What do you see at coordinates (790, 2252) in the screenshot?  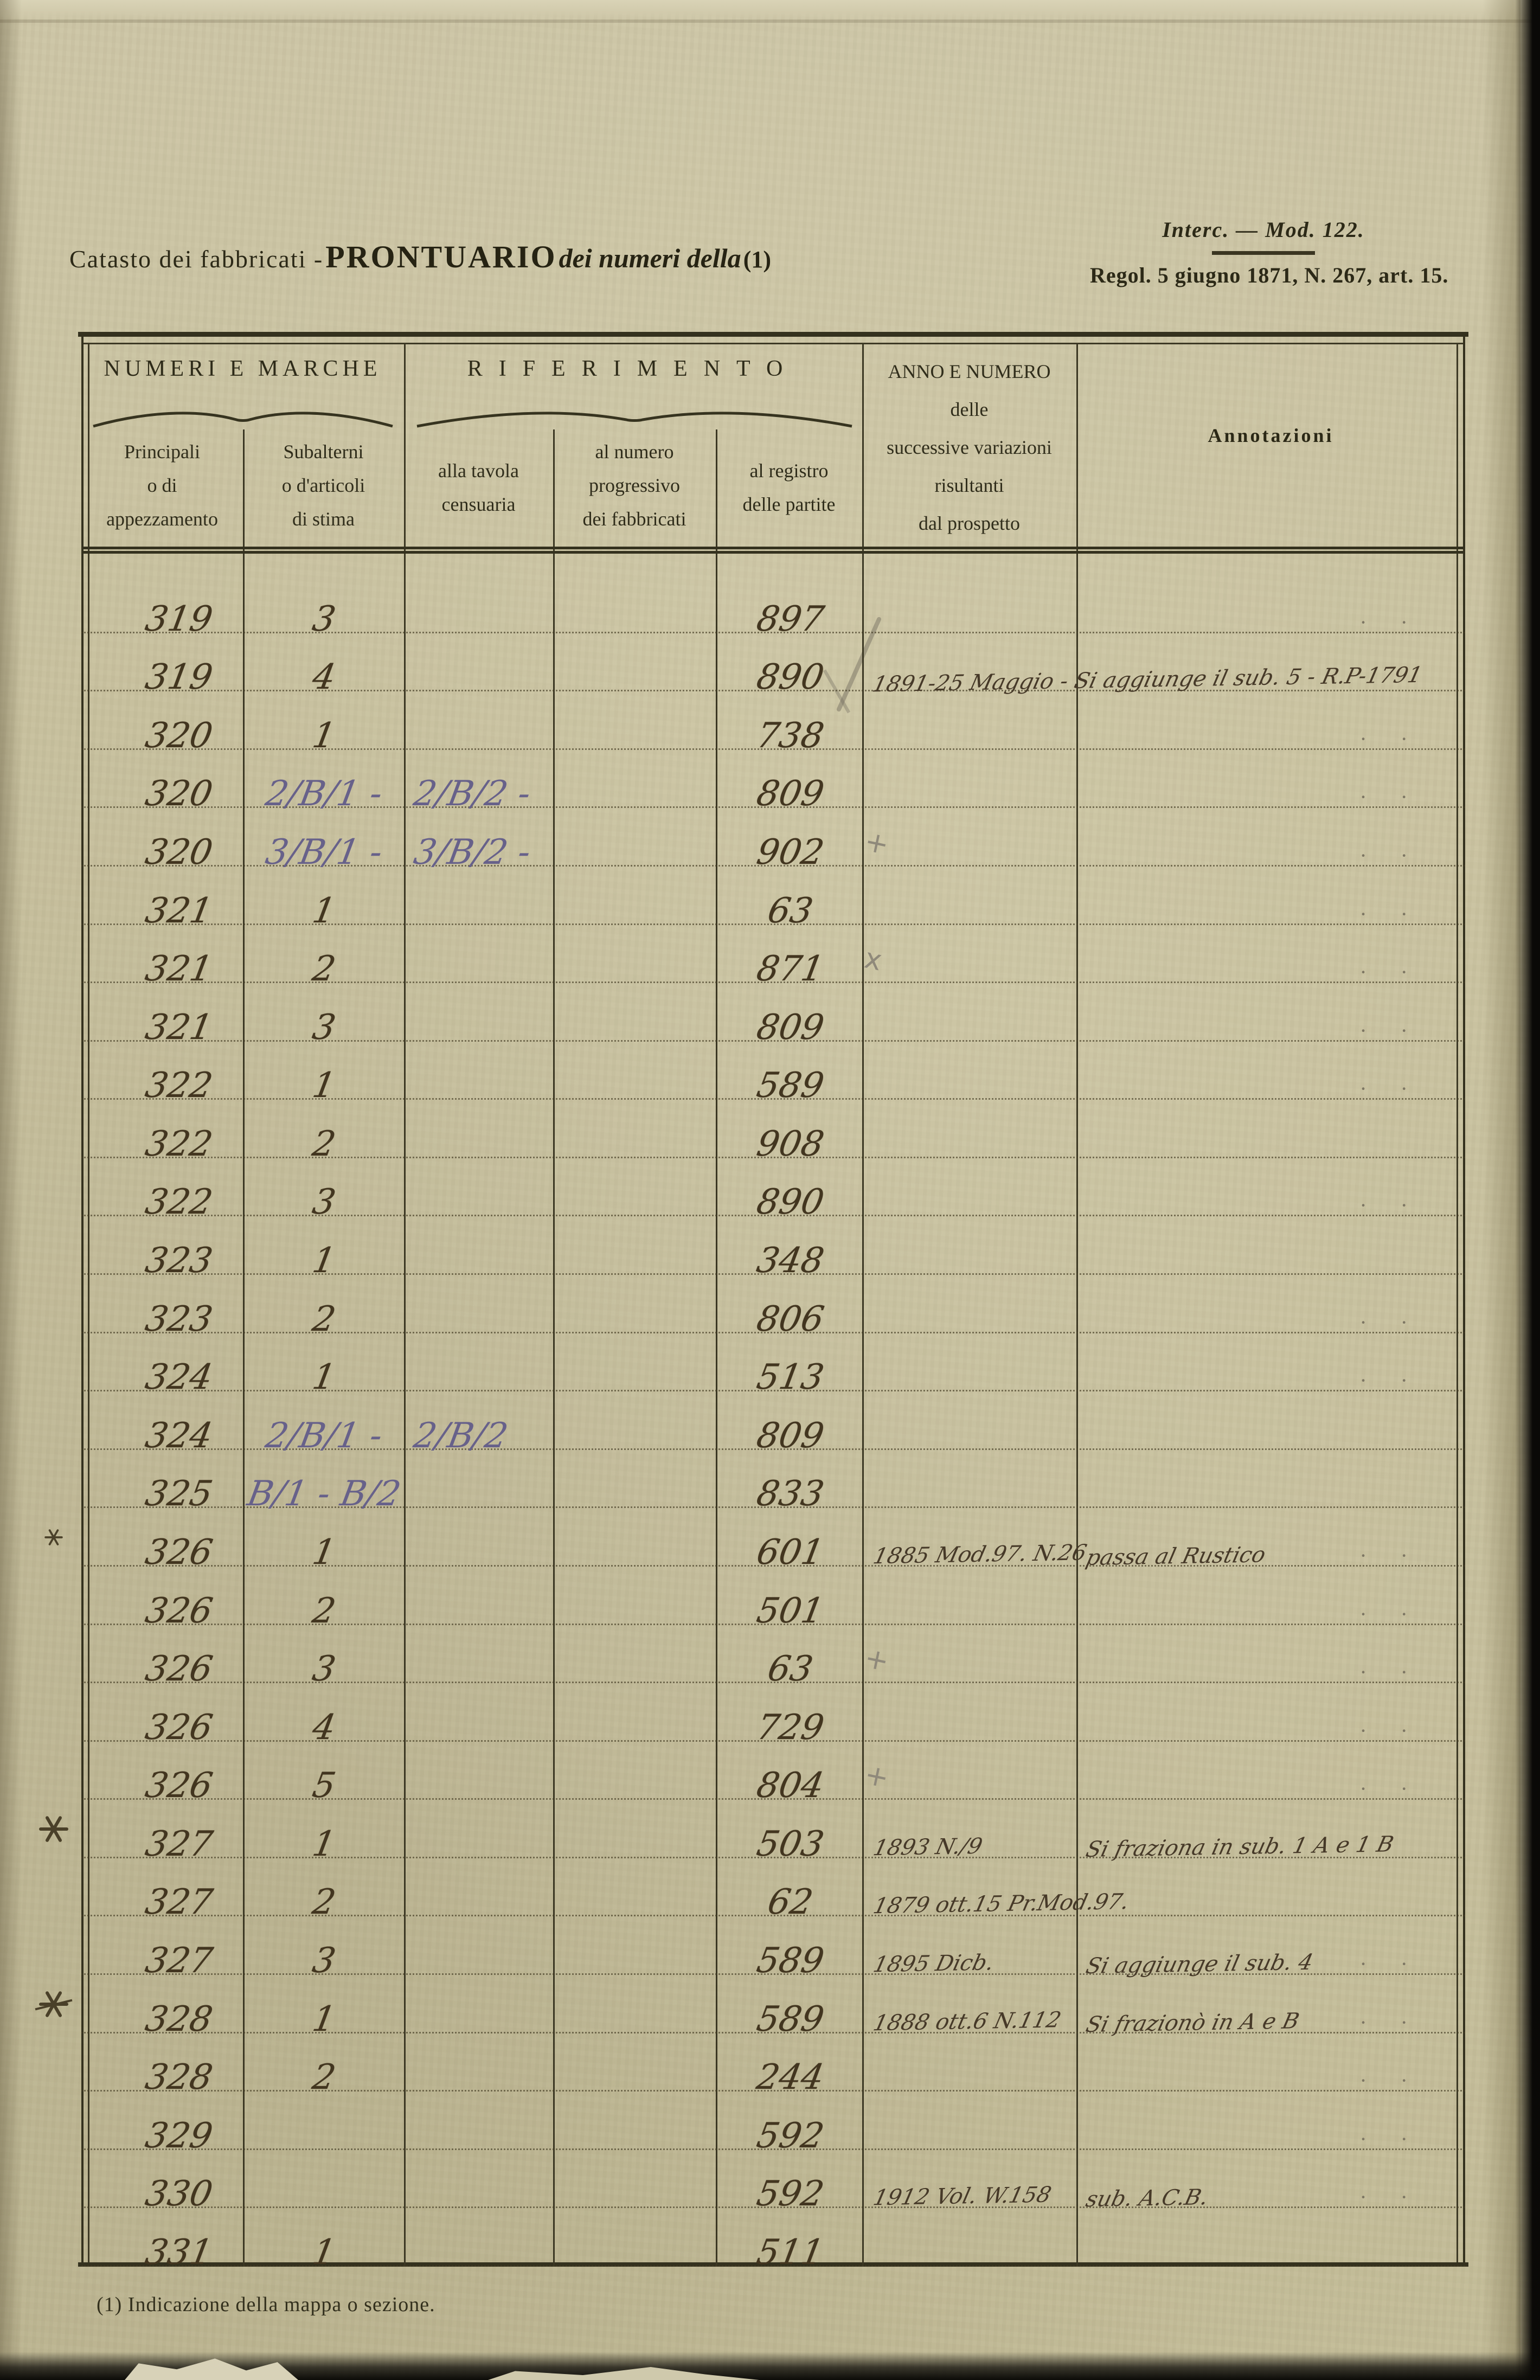 I see `cell-registro-partite: 511` at bounding box center [790, 2252].